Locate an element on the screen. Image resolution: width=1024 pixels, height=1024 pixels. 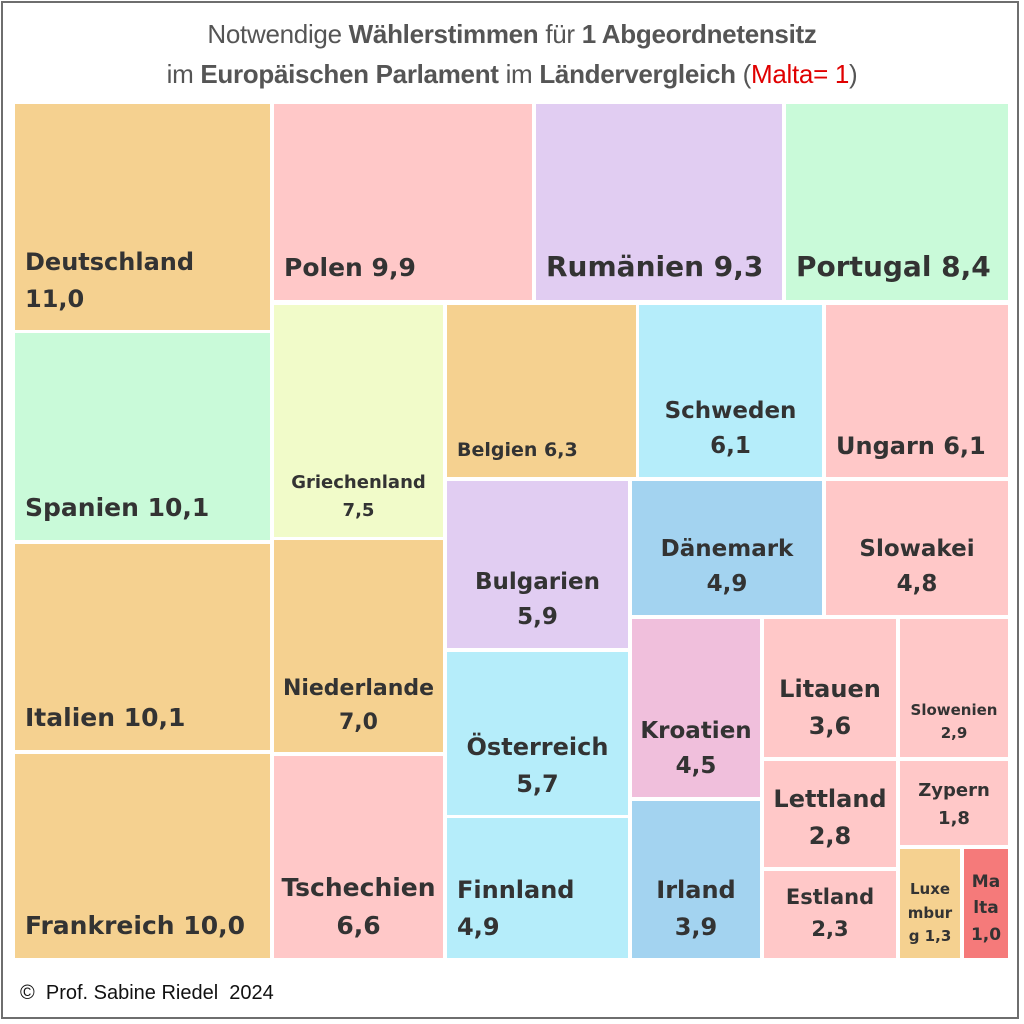
cell-label-row: Italien 10,1 is located at coordinates (105, 718).